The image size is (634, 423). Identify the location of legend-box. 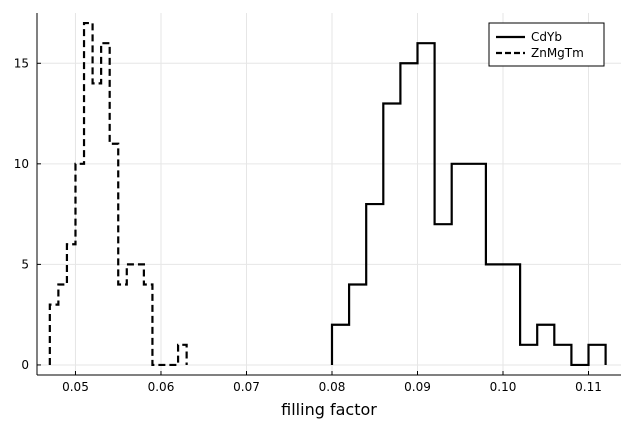
(546, 44).